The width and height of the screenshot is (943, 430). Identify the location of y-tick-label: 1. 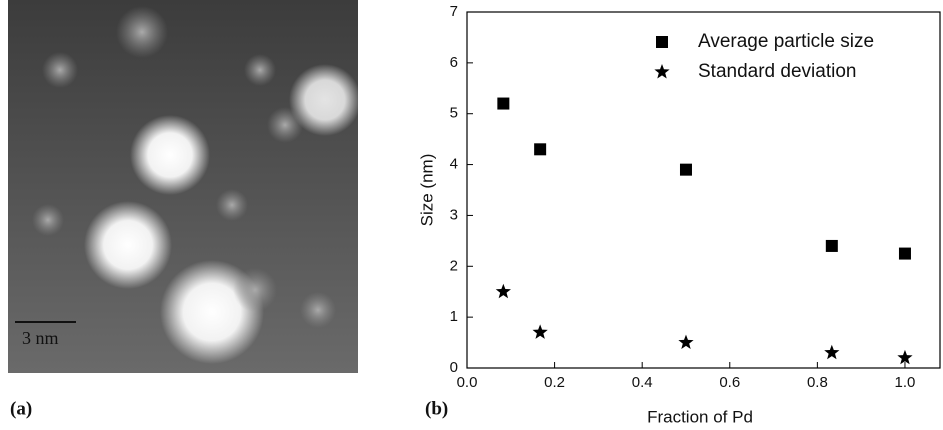
(454, 316).